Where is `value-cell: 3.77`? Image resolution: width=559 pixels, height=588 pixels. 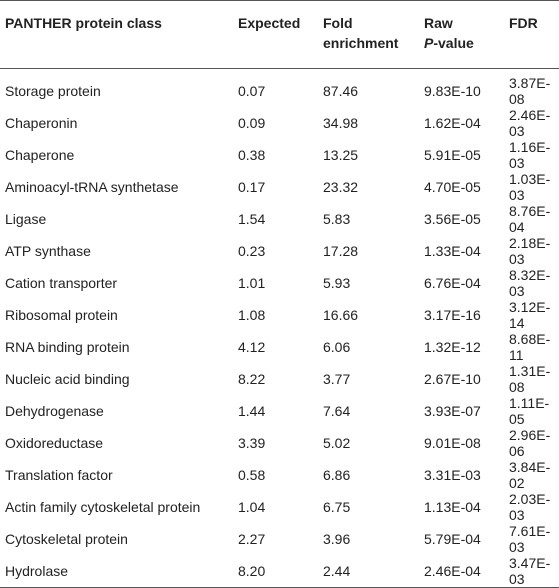
value-cell: 3.77 is located at coordinates (337, 379).